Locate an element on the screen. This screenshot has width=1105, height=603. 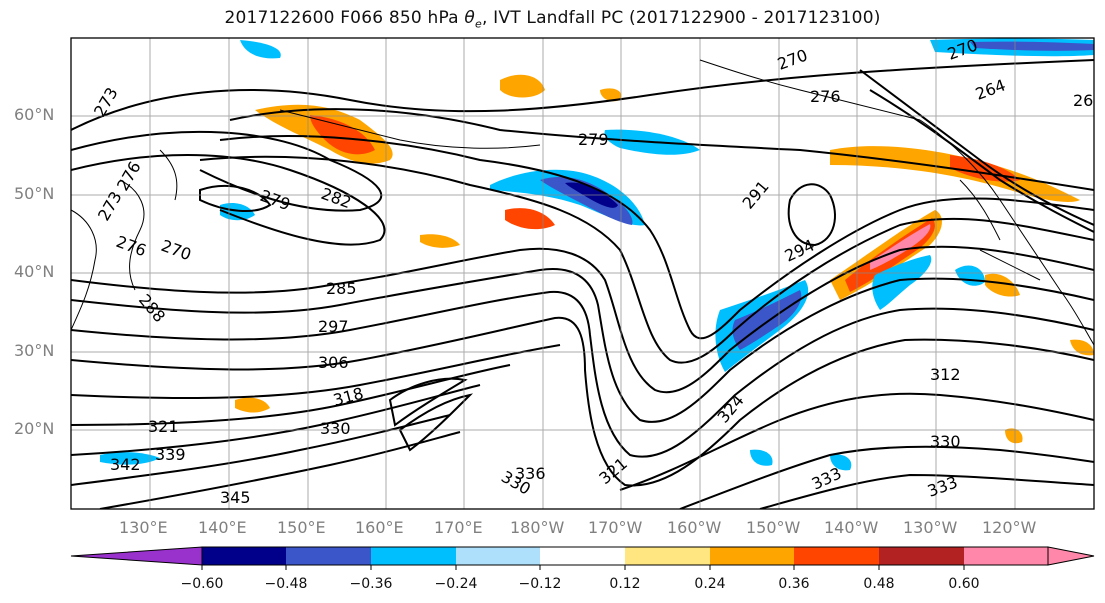
contour-label: 312 is located at coordinates (945, 374).